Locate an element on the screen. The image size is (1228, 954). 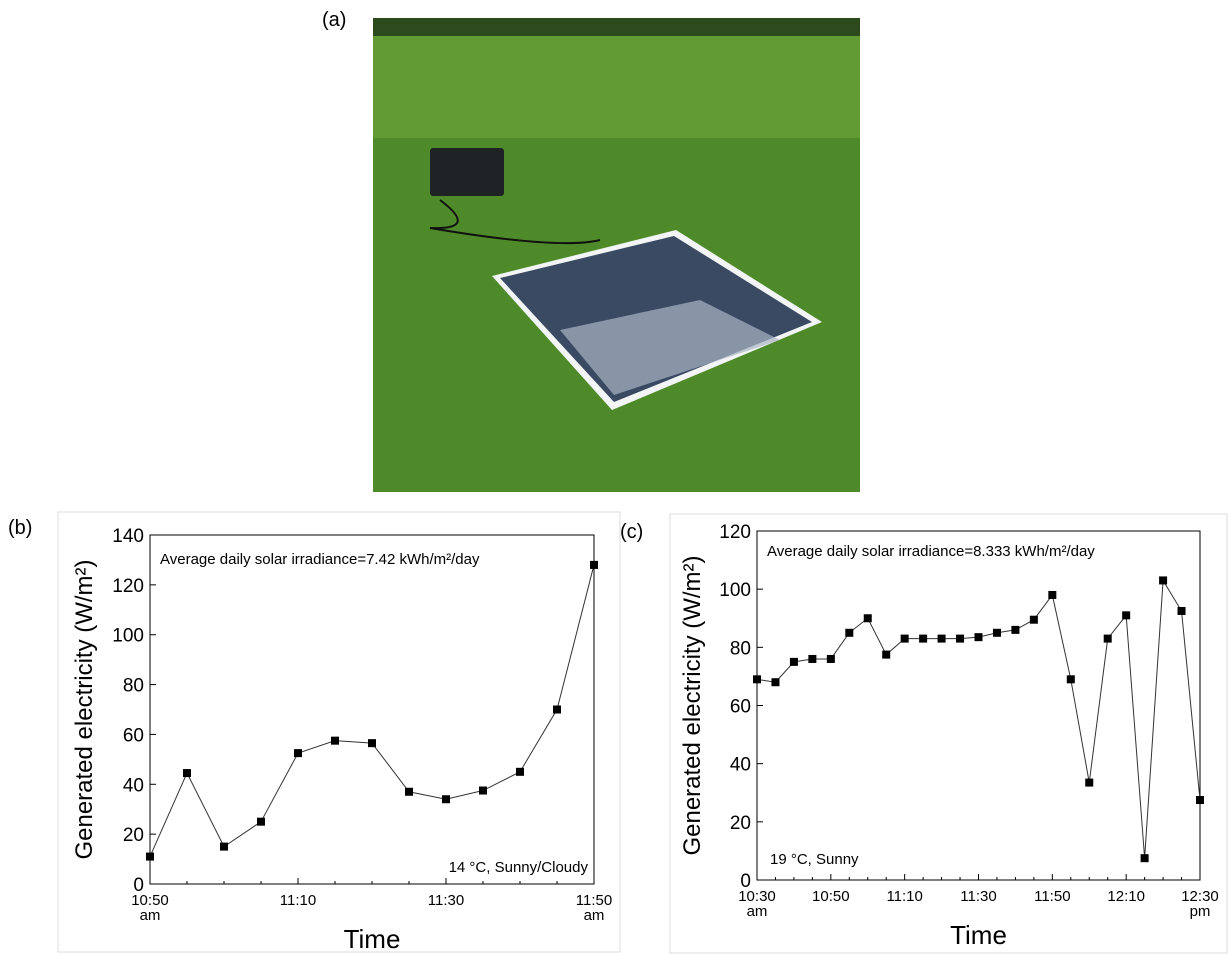
x-tick-label: 10:50 is located at coordinates (831, 896).